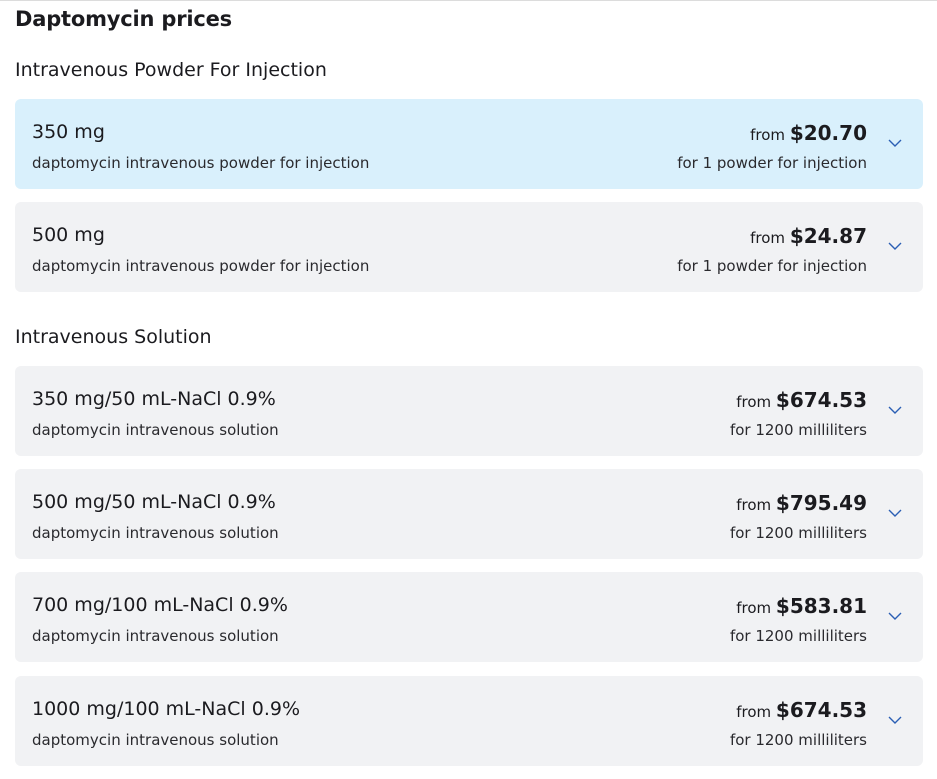 The height and width of the screenshot is (779, 937). What do you see at coordinates (68, 132) in the screenshot?
I see `dosage-name: 350 mg` at bounding box center [68, 132].